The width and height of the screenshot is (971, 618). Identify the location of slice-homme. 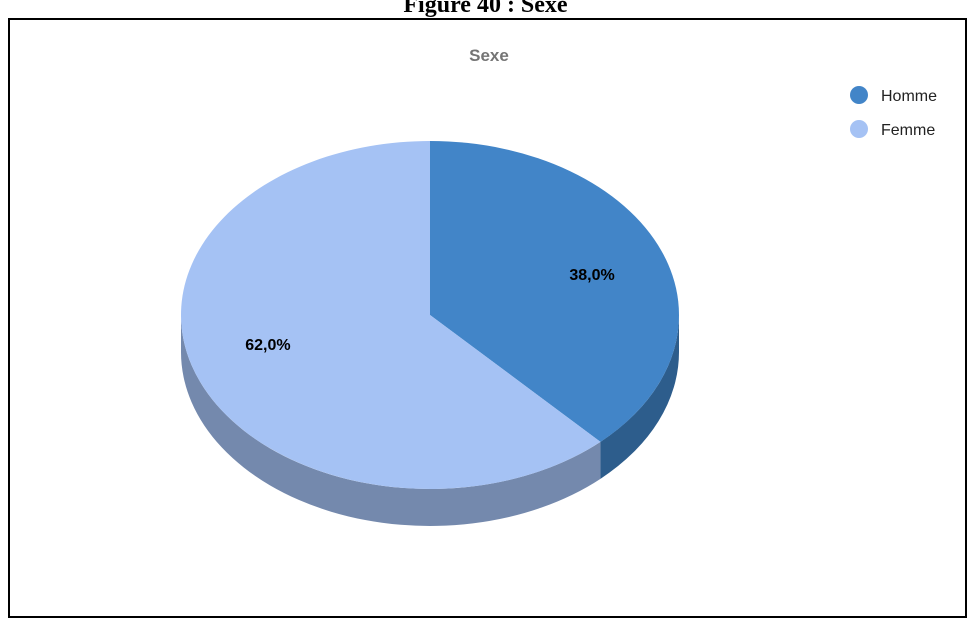
(554, 291).